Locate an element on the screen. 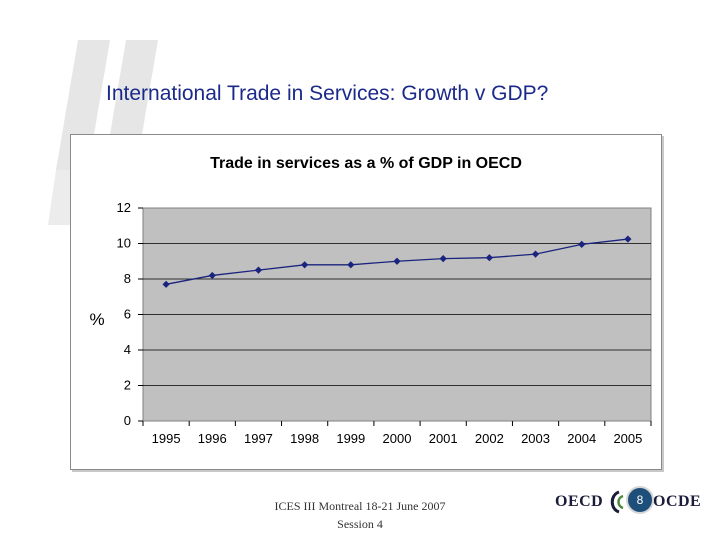  x-tick-label-2005: 2005 is located at coordinates (627, 438).